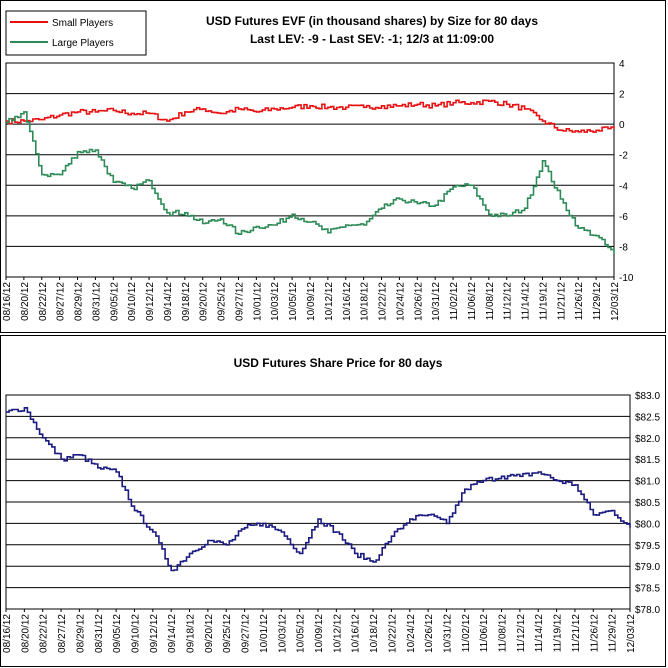 The image size is (668, 668). What do you see at coordinates (623, 156) in the screenshot?
I see `y-tick-label: -2` at bounding box center [623, 156].